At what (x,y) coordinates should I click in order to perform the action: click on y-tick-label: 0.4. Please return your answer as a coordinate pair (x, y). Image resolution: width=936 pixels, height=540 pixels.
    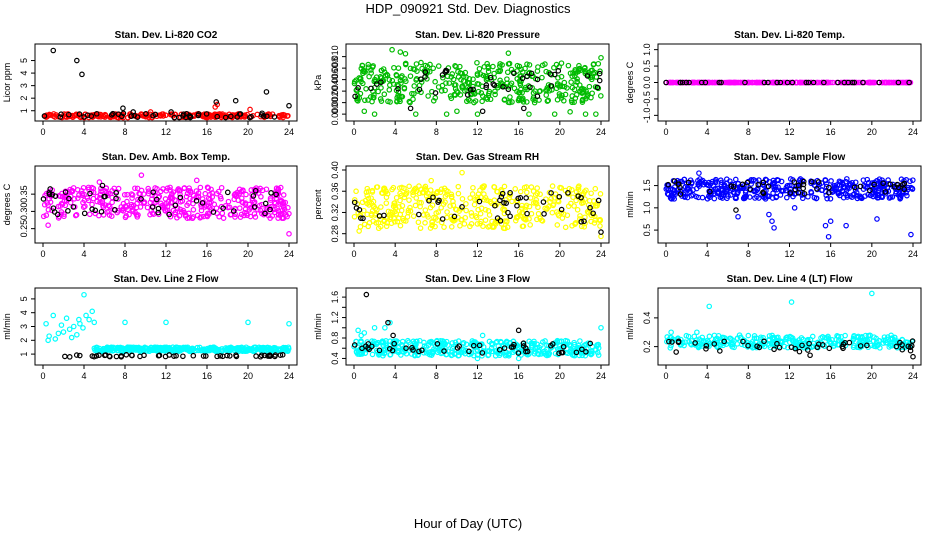
    Looking at the image, I should click on (647, 318).